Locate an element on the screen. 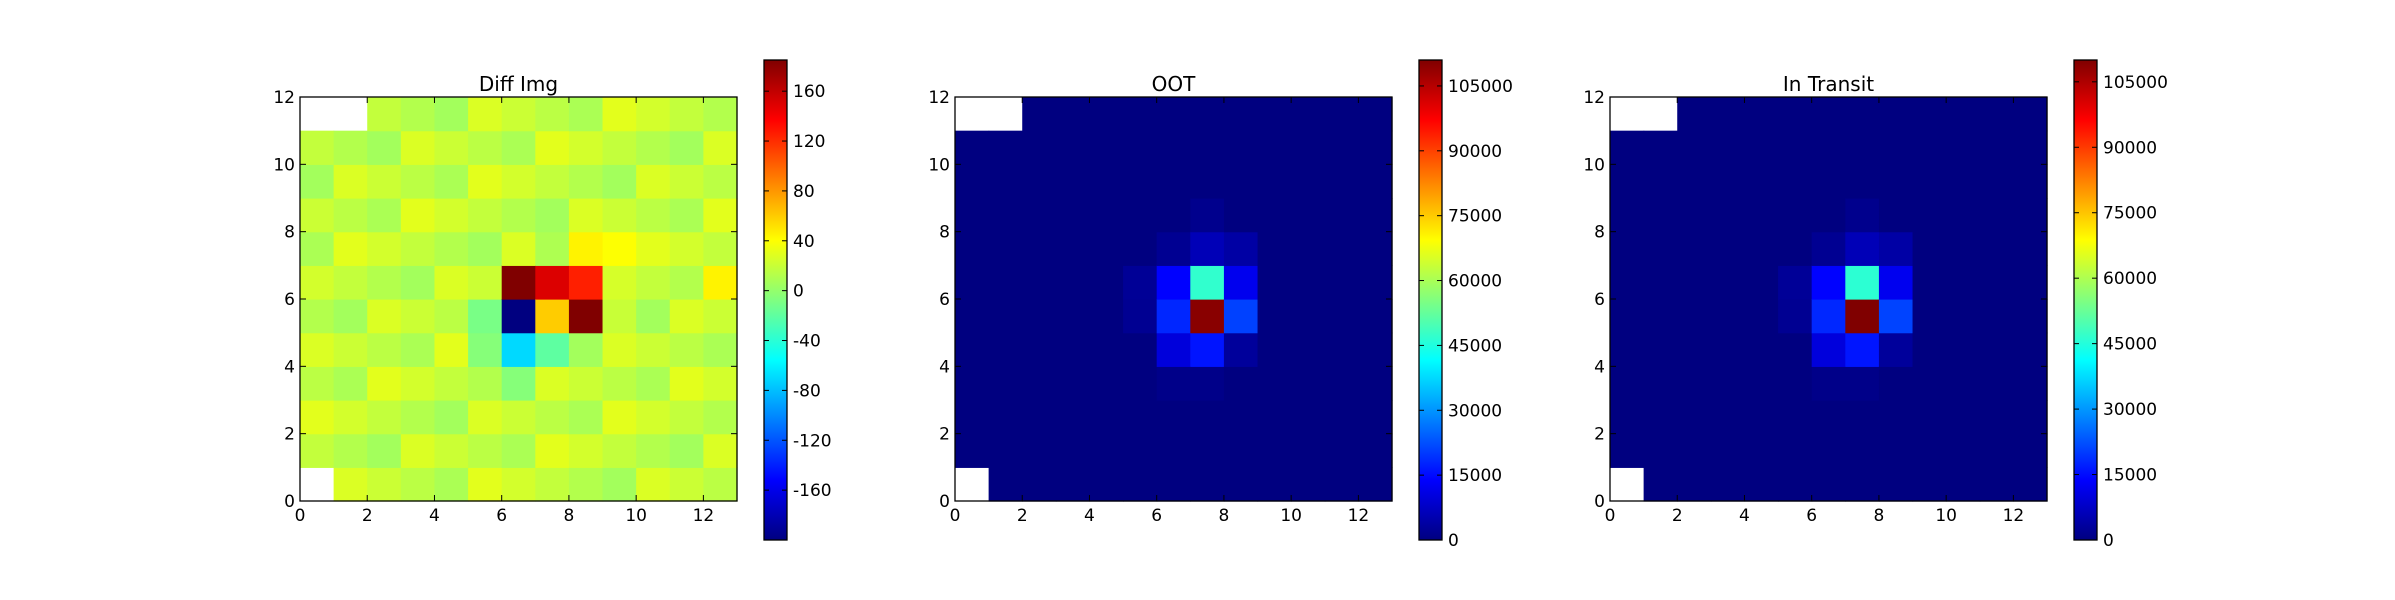 The height and width of the screenshot is (600, 2395). colorbar-tick-label: -80 is located at coordinates (807, 391).